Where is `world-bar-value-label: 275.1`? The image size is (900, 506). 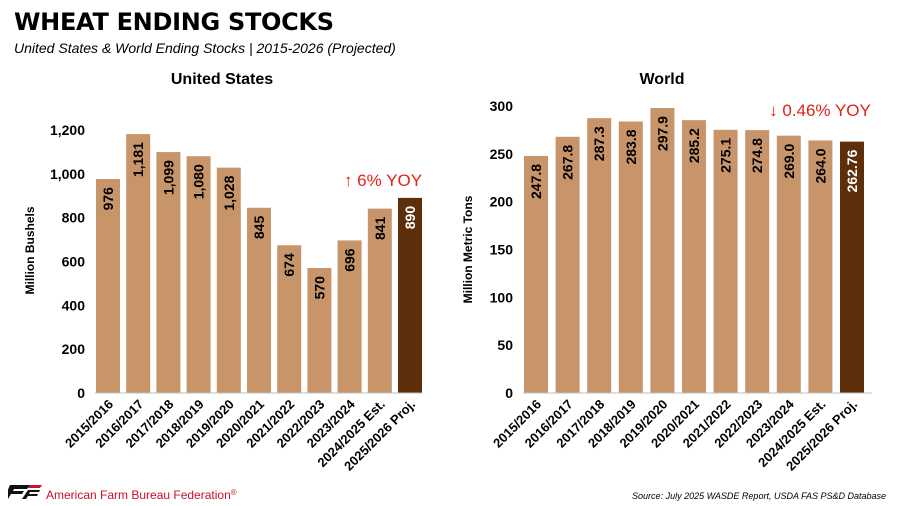 world-bar-value-label: 275.1 is located at coordinates (726, 155).